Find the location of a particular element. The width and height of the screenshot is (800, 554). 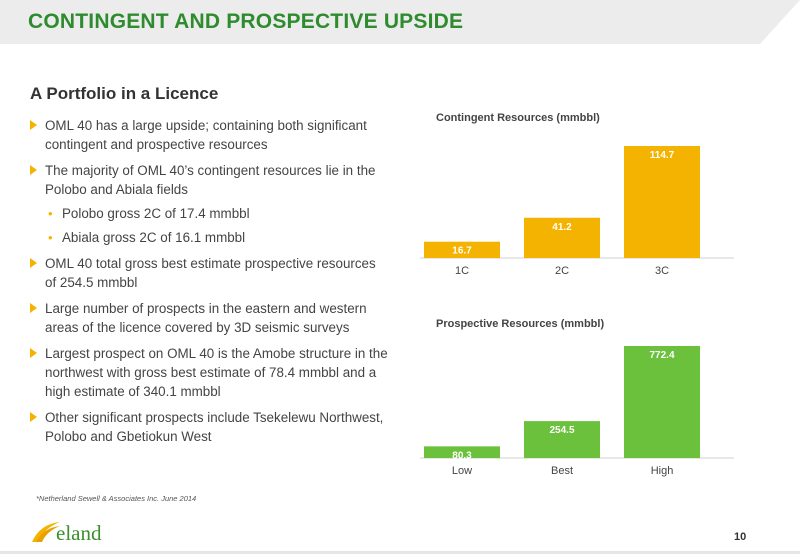

sub-bullet-item: • Abiala gross 2C of 16.1 mmbbl is located at coordinates (210, 237).